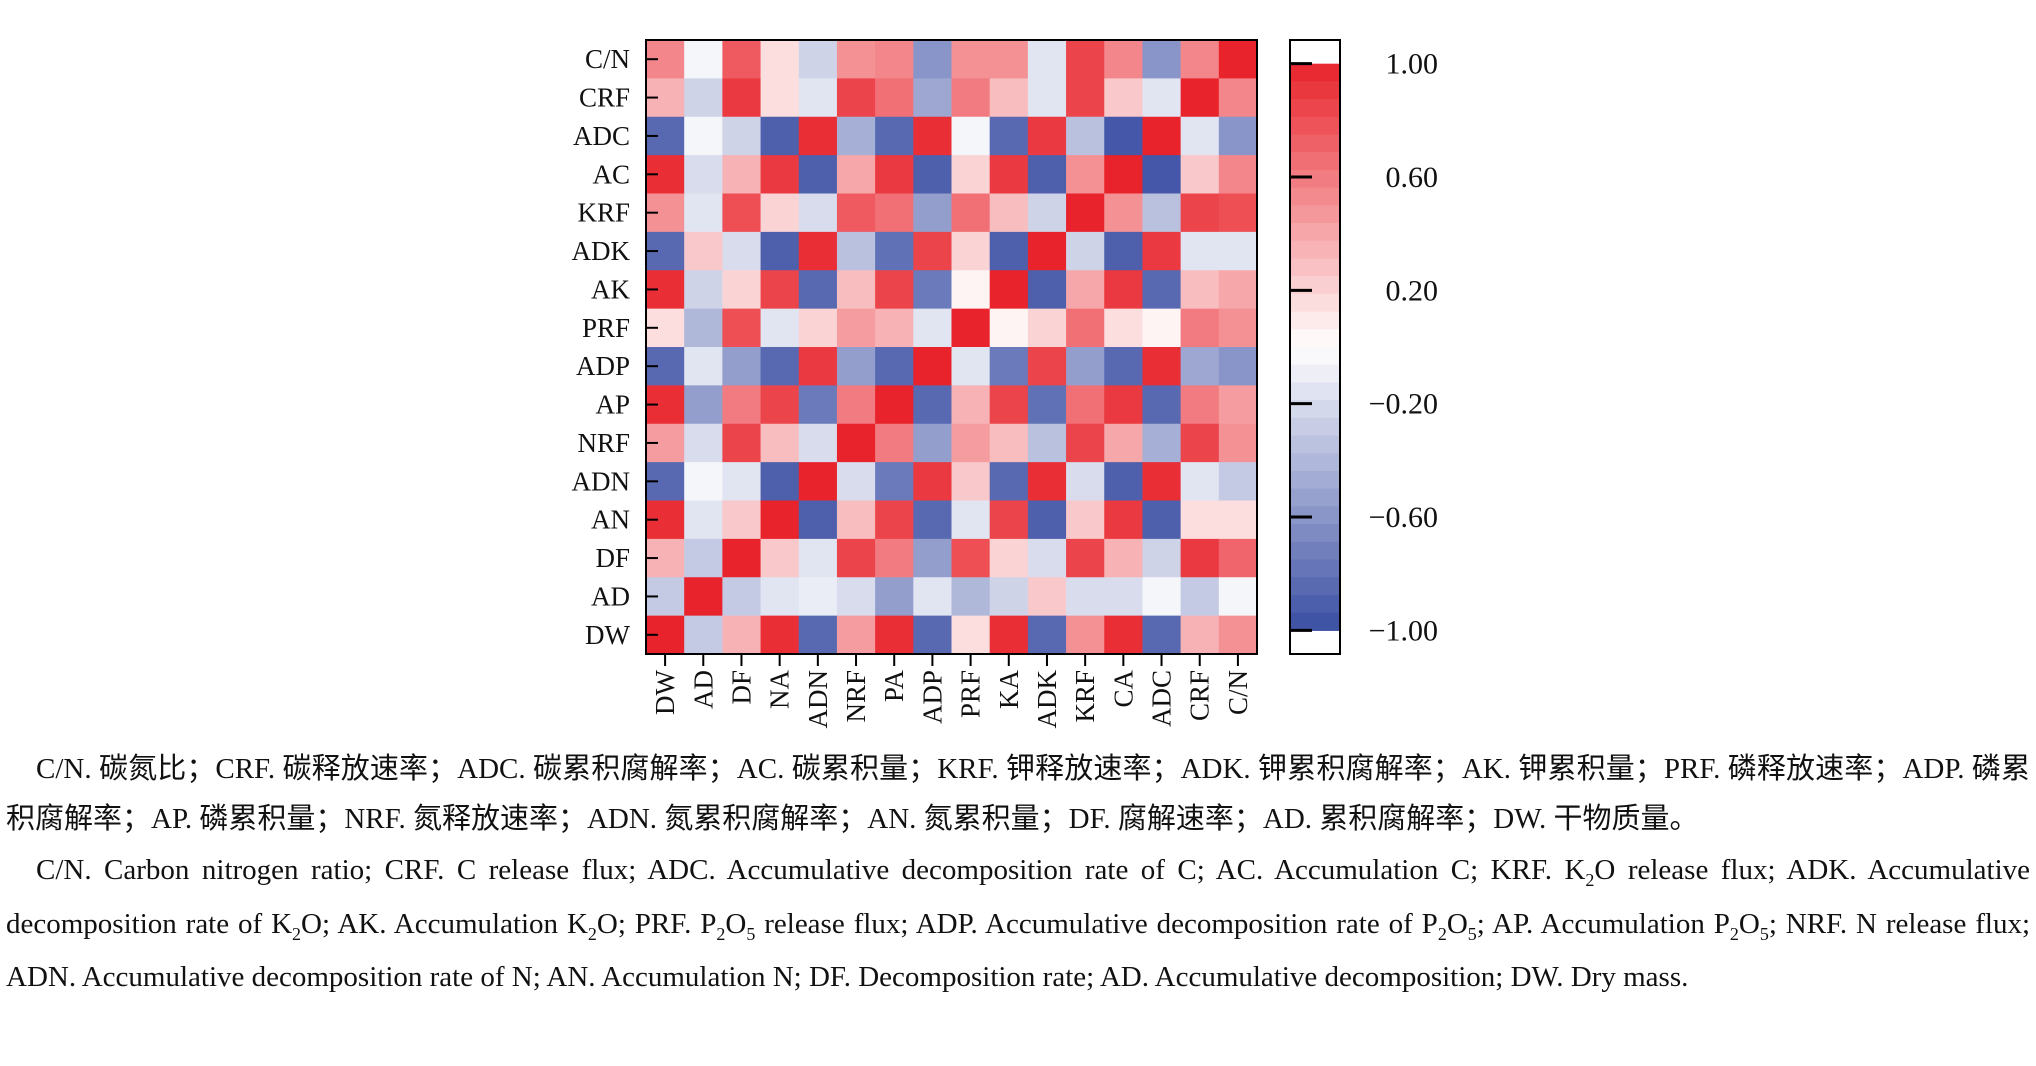  Describe the element at coordinates (1412, 64) in the screenshot. I see `colorbar-tick-label: 1.00` at that location.